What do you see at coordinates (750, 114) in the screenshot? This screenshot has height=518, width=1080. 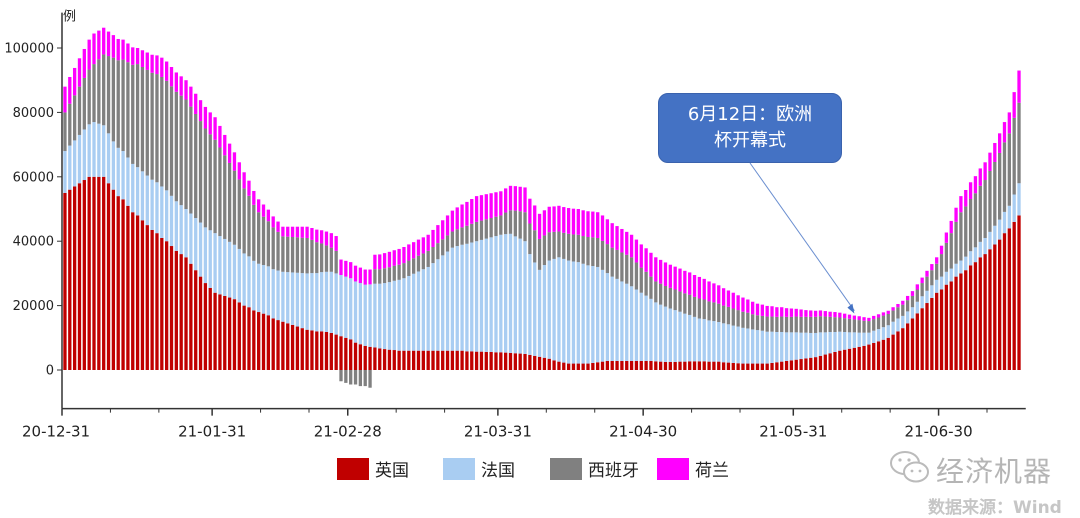 I see `annotation-line: 6月12日：欧洲` at bounding box center [750, 114].